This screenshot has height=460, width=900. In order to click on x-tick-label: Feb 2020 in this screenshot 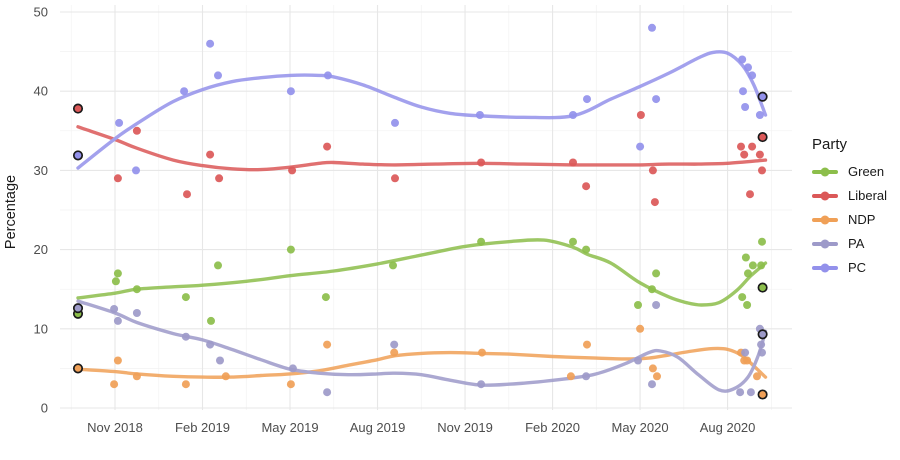, I will do `click(552, 427)`.